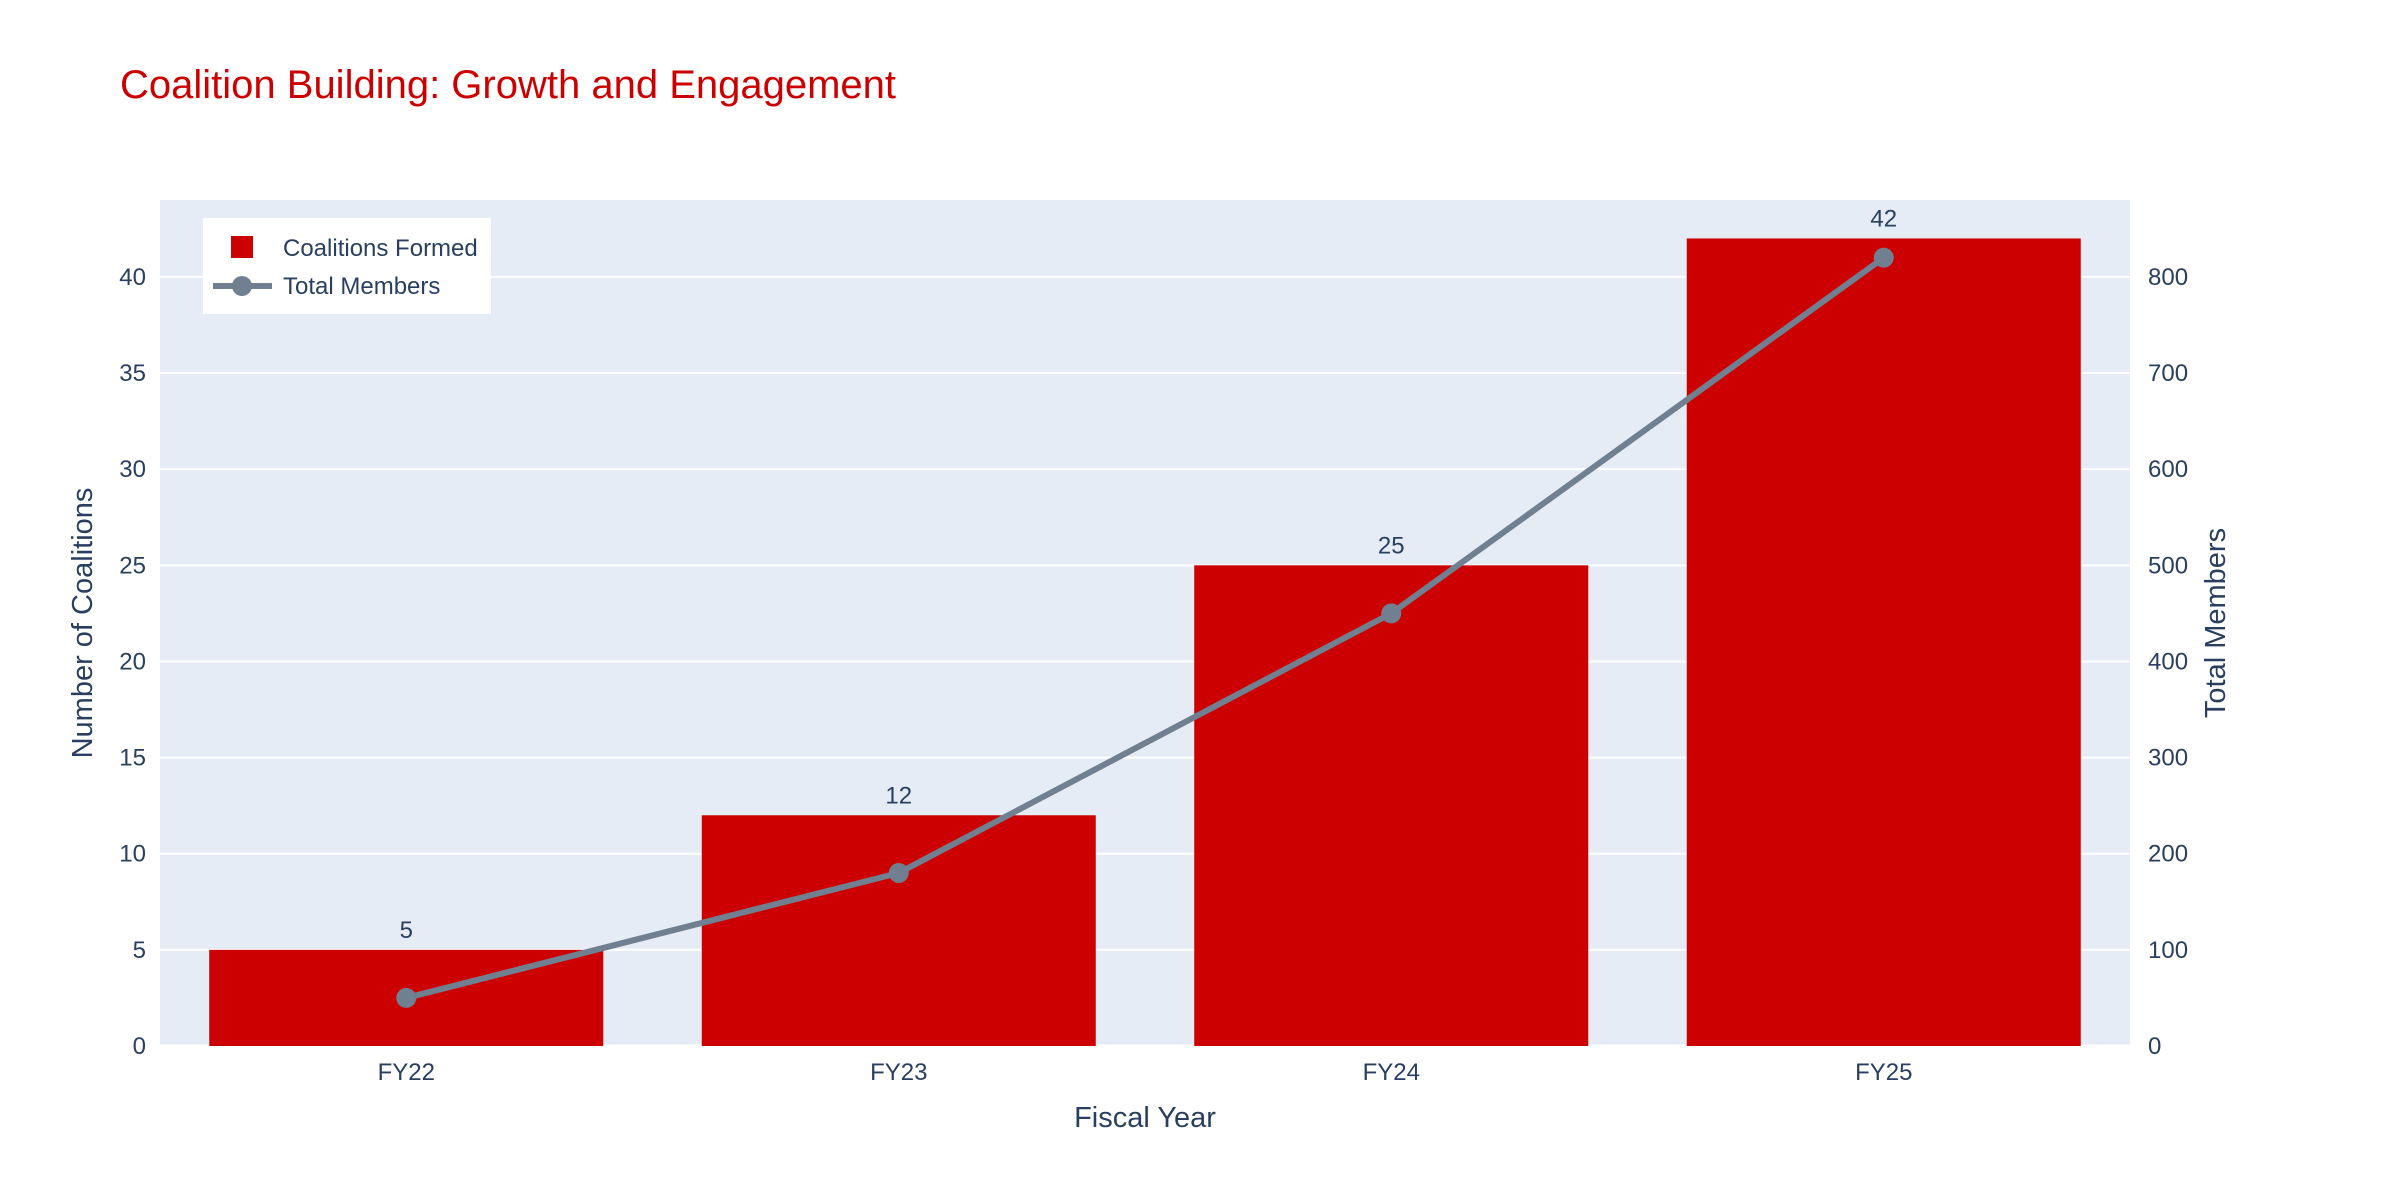 This screenshot has height=1200, width=2400. What do you see at coordinates (139, 1046) in the screenshot?
I see `y-tick-label-0: 0` at bounding box center [139, 1046].